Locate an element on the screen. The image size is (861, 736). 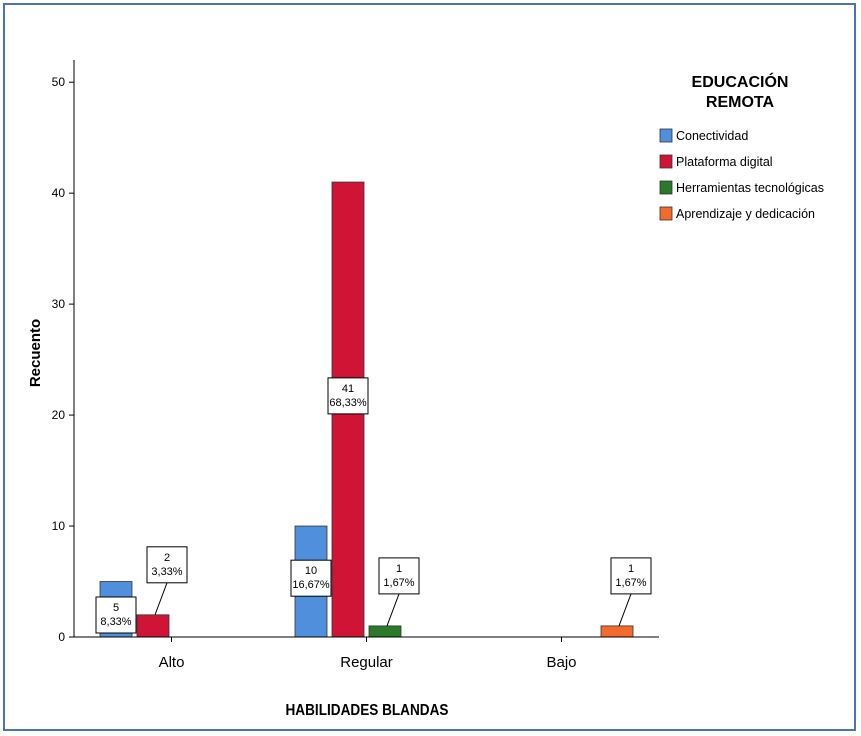
data-label: 10 16,67% is located at coordinates (311, 578).